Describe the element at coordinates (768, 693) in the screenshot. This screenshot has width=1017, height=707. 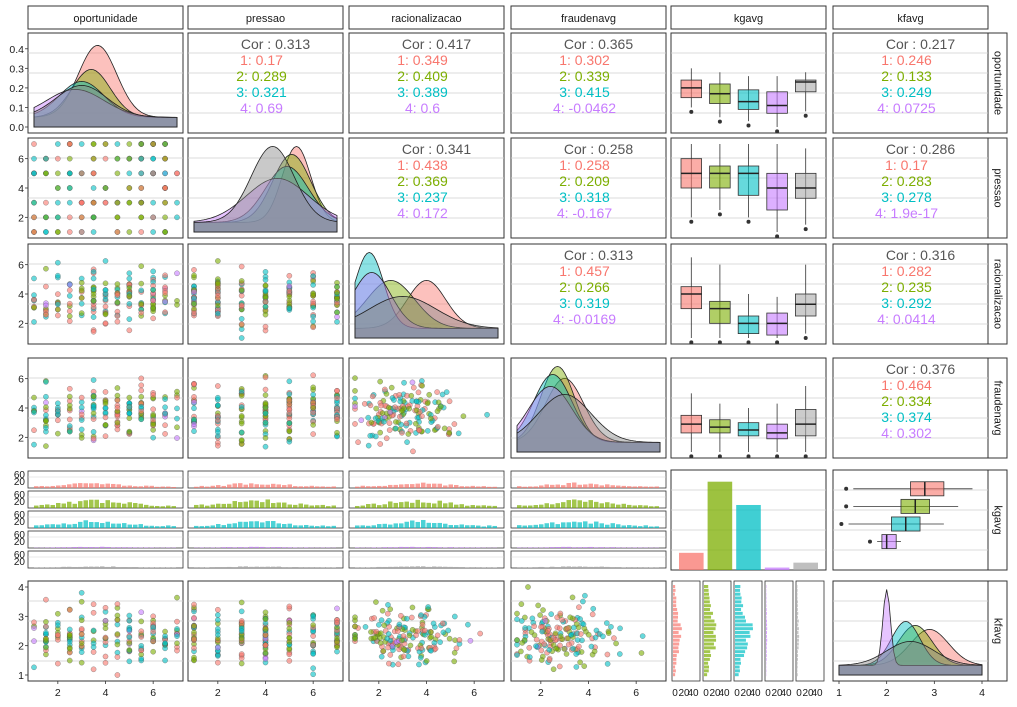
I see `x-tick-label: 0` at that location.